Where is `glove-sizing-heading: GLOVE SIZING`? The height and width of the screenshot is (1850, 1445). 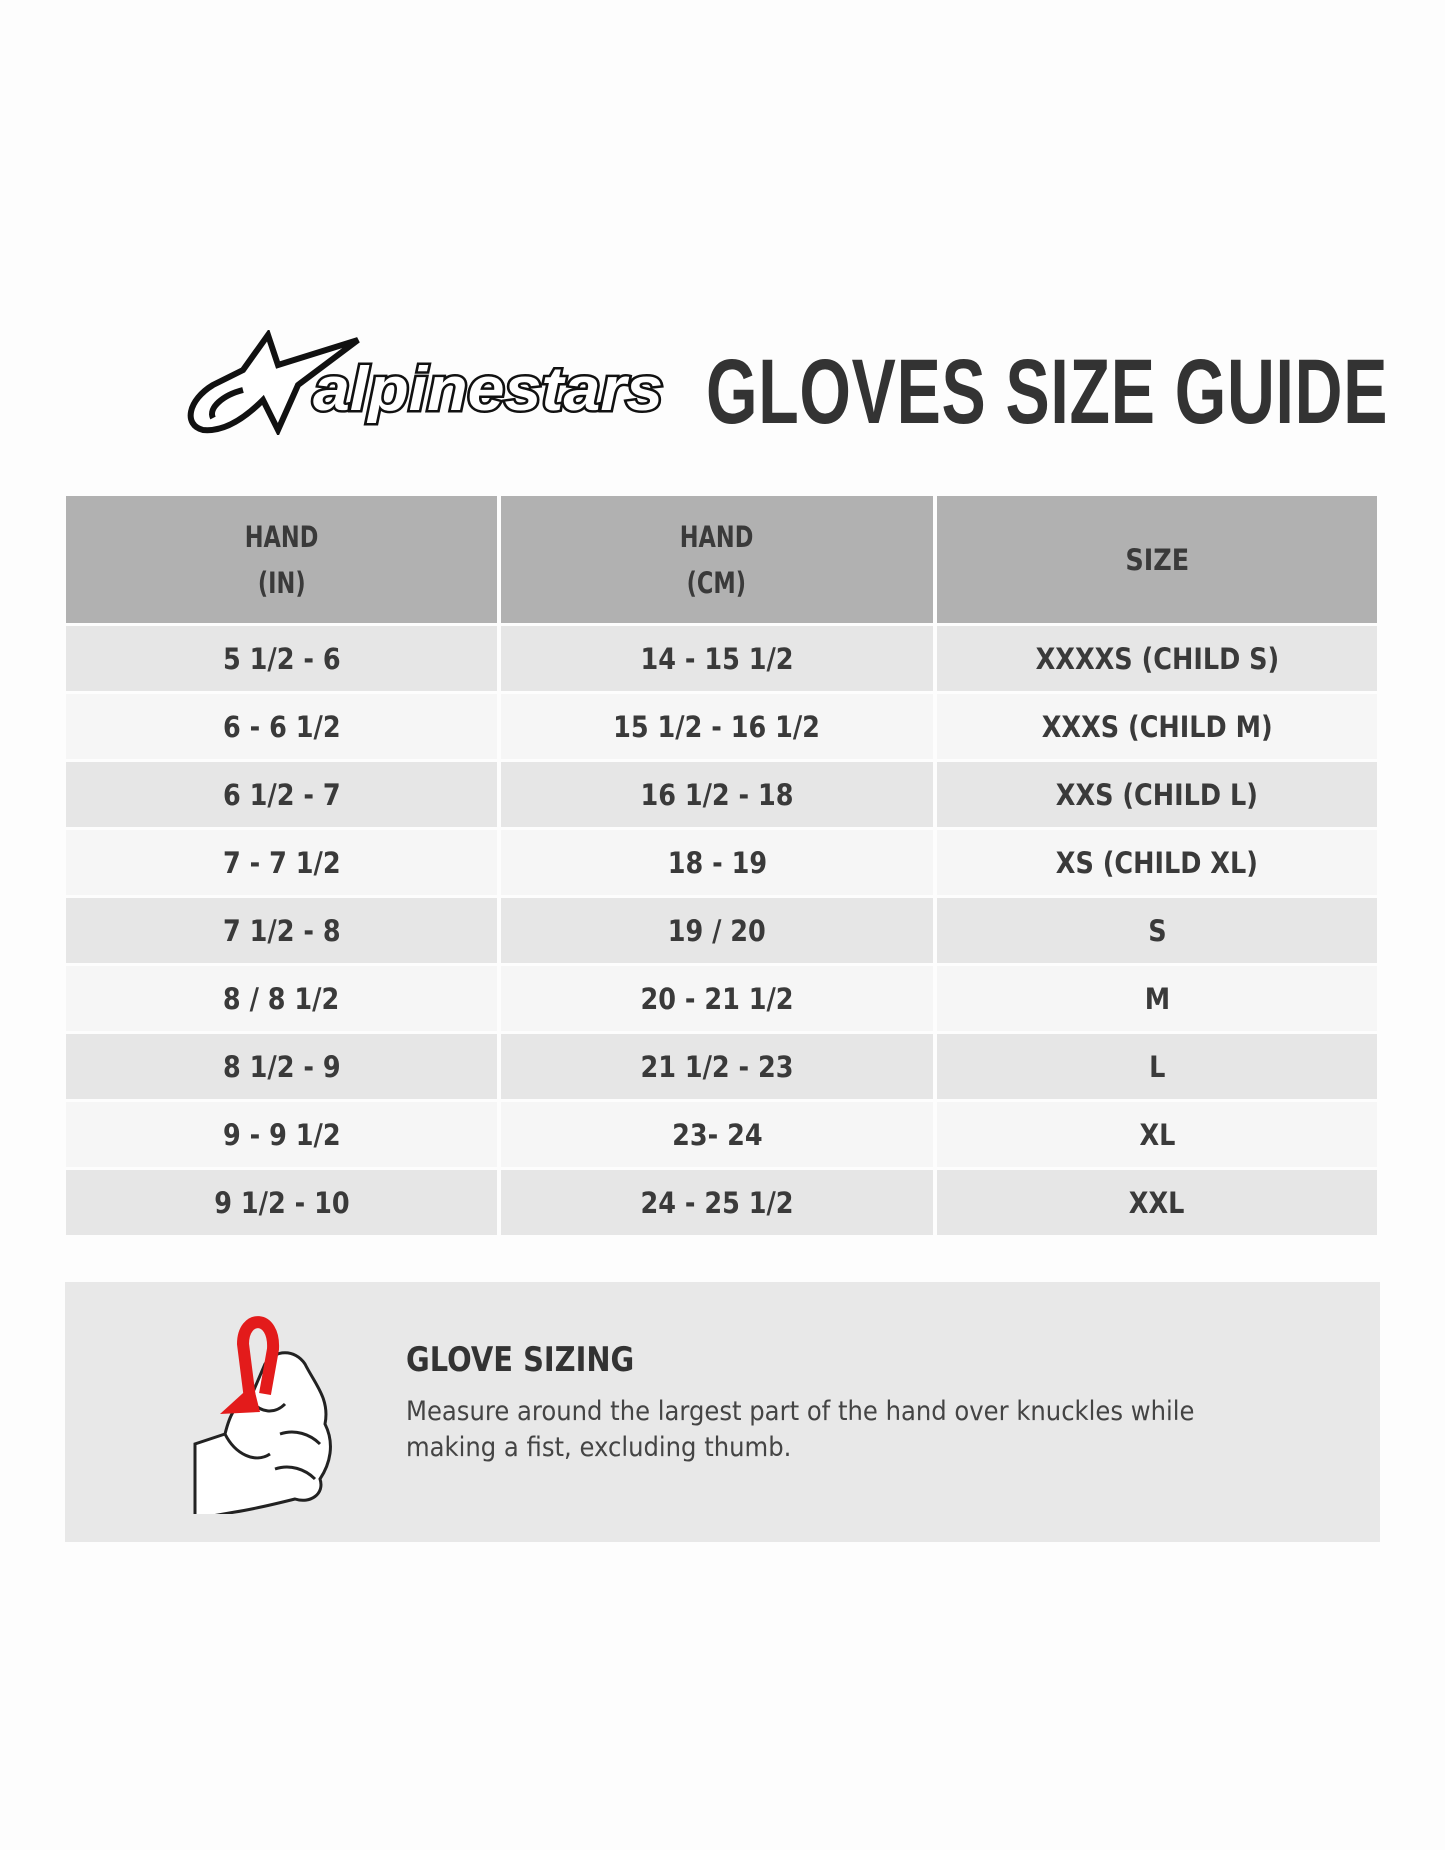
glove-sizing-heading: GLOVE SIZING is located at coordinates (520, 1360).